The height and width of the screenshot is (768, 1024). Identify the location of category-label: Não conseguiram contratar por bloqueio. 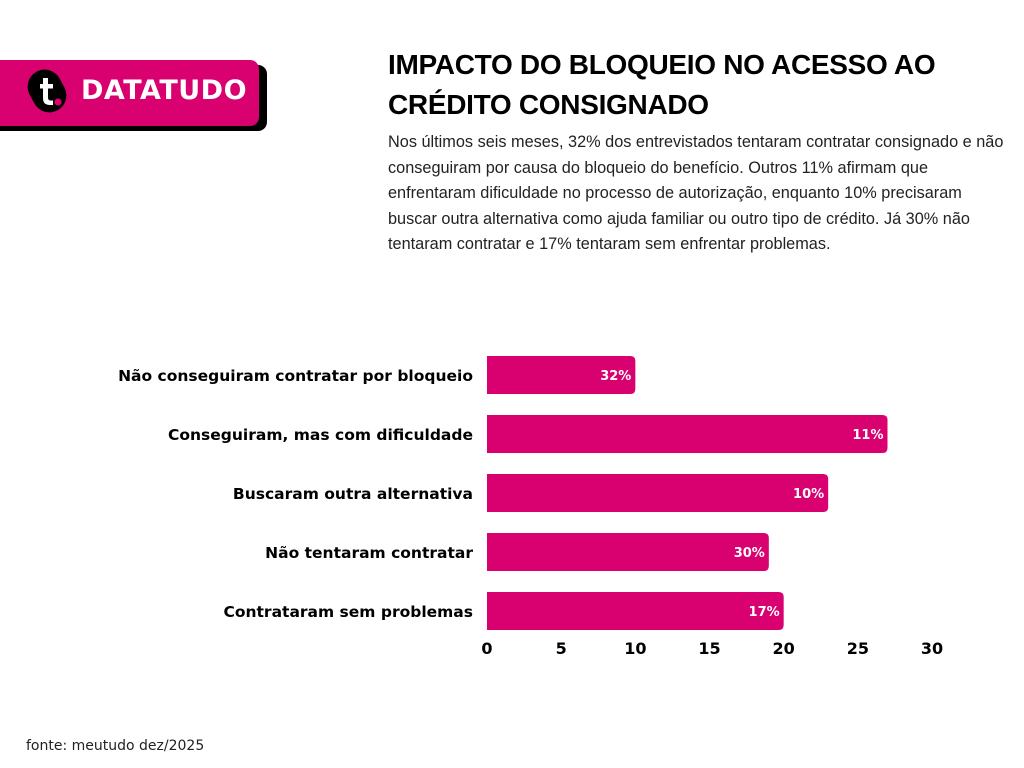
(295, 376).